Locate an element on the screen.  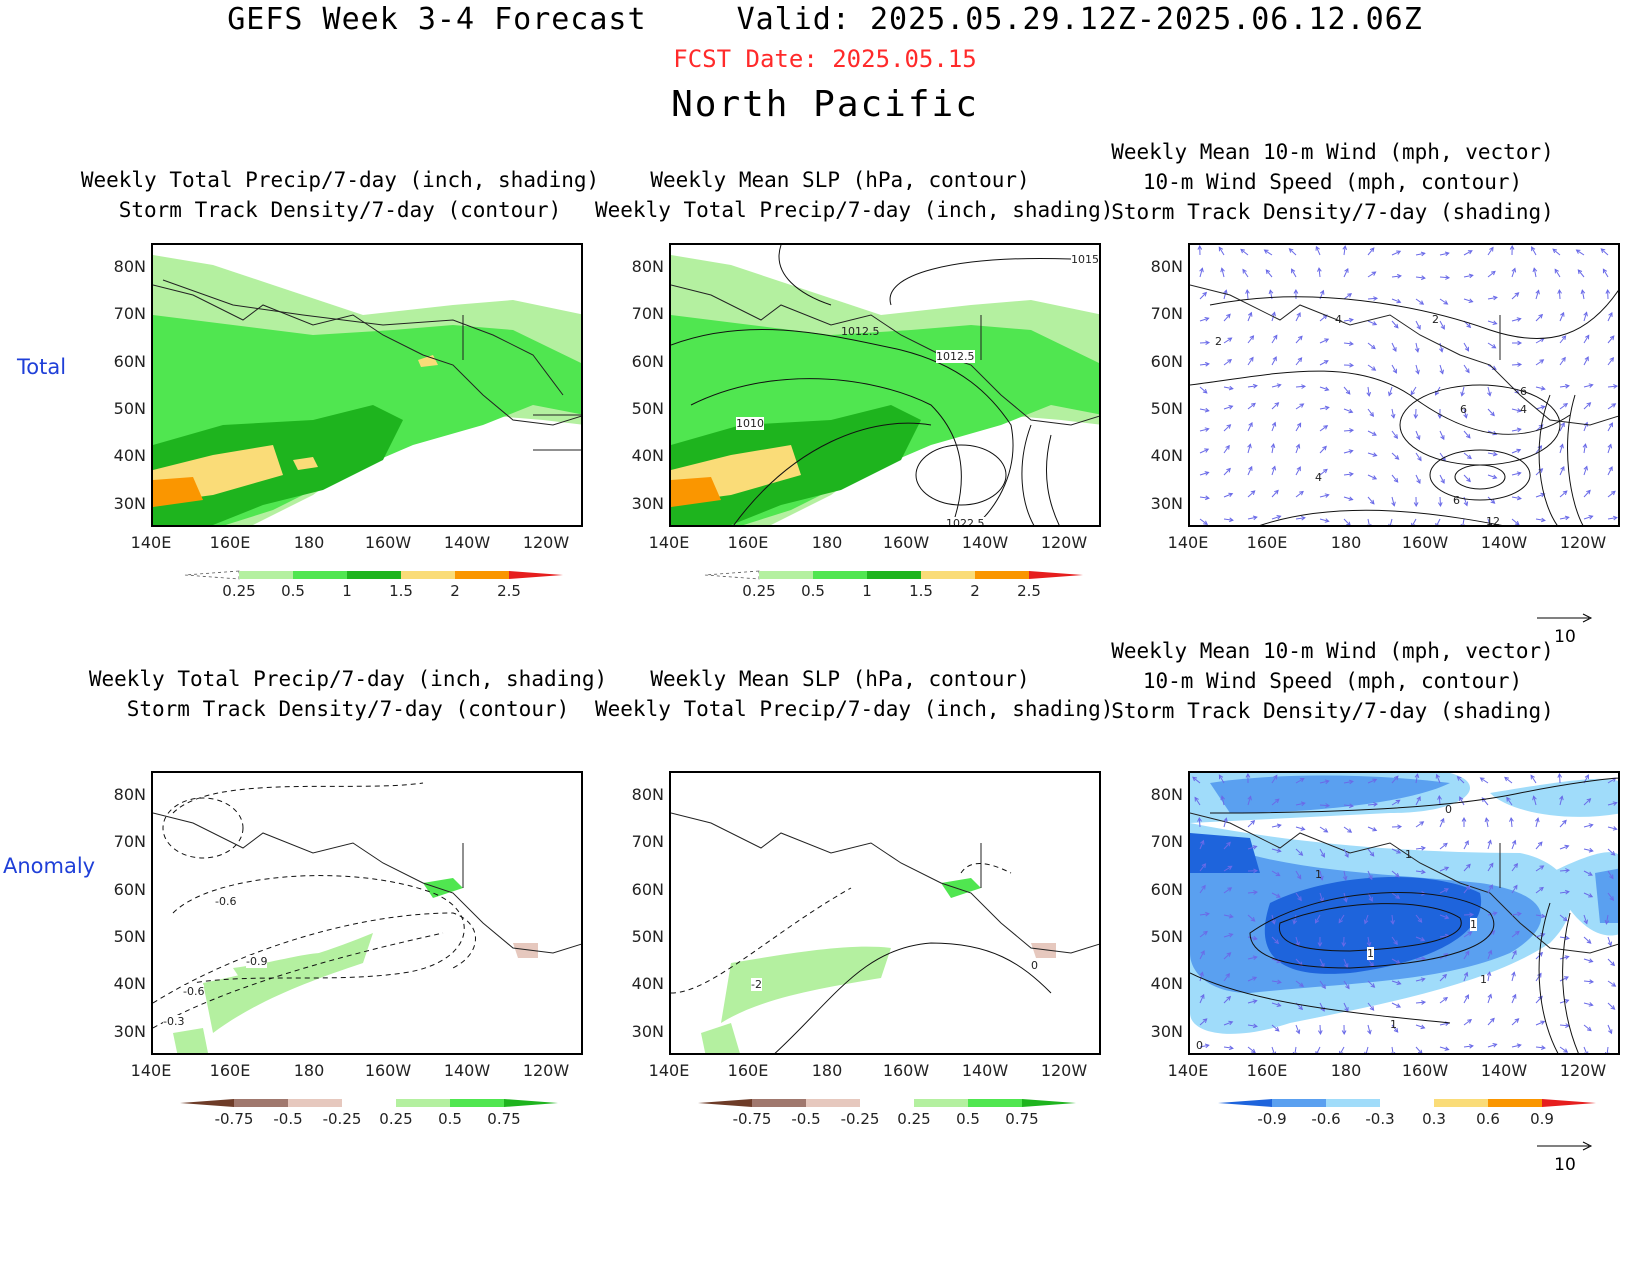
lat-tick-label: 40N is located at coordinates (129, 983).